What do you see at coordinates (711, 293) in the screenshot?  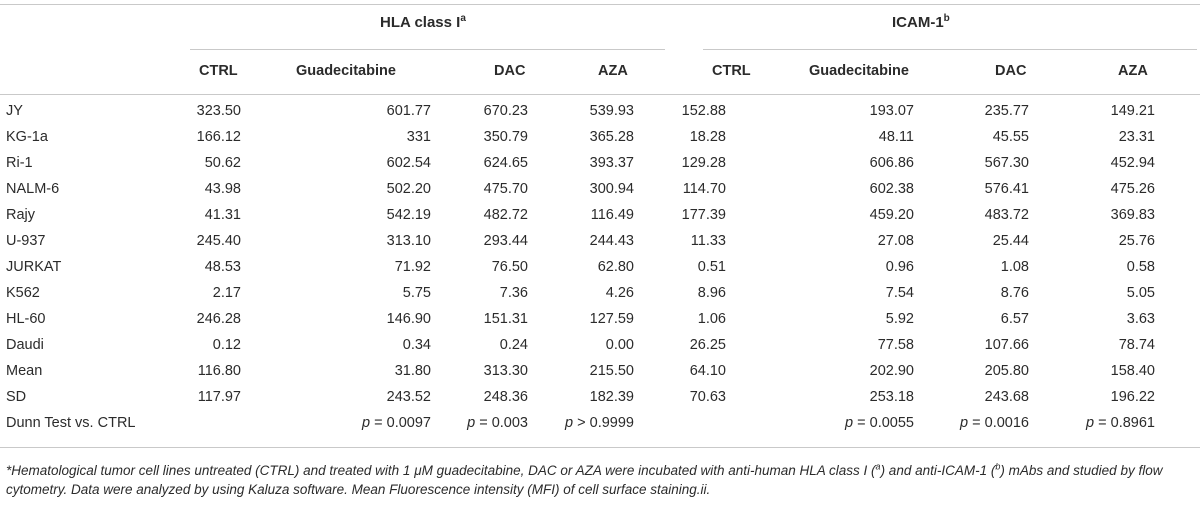 I see `table-cell: 8.96` at bounding box center [711, 293].